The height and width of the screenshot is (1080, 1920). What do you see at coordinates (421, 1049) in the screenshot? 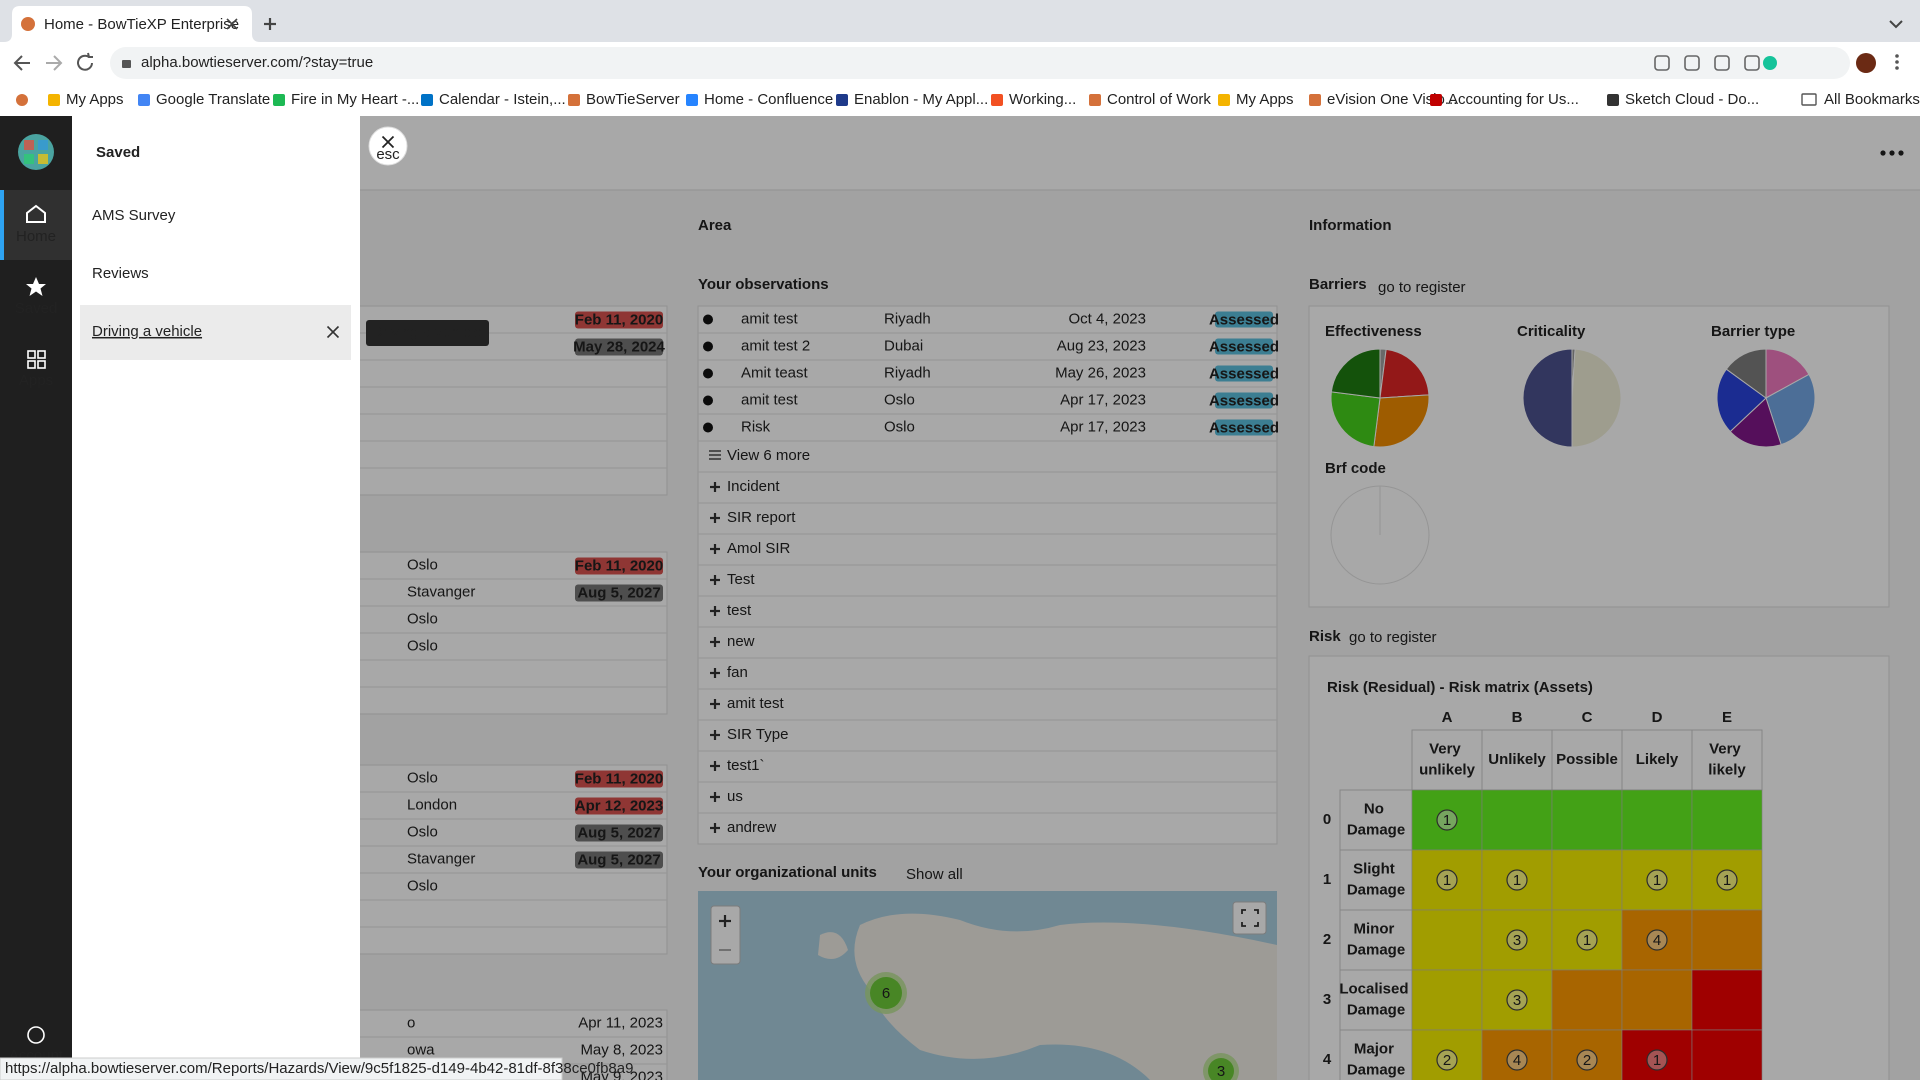
I see `row-location: owa` at bounding box center [421, 1049].